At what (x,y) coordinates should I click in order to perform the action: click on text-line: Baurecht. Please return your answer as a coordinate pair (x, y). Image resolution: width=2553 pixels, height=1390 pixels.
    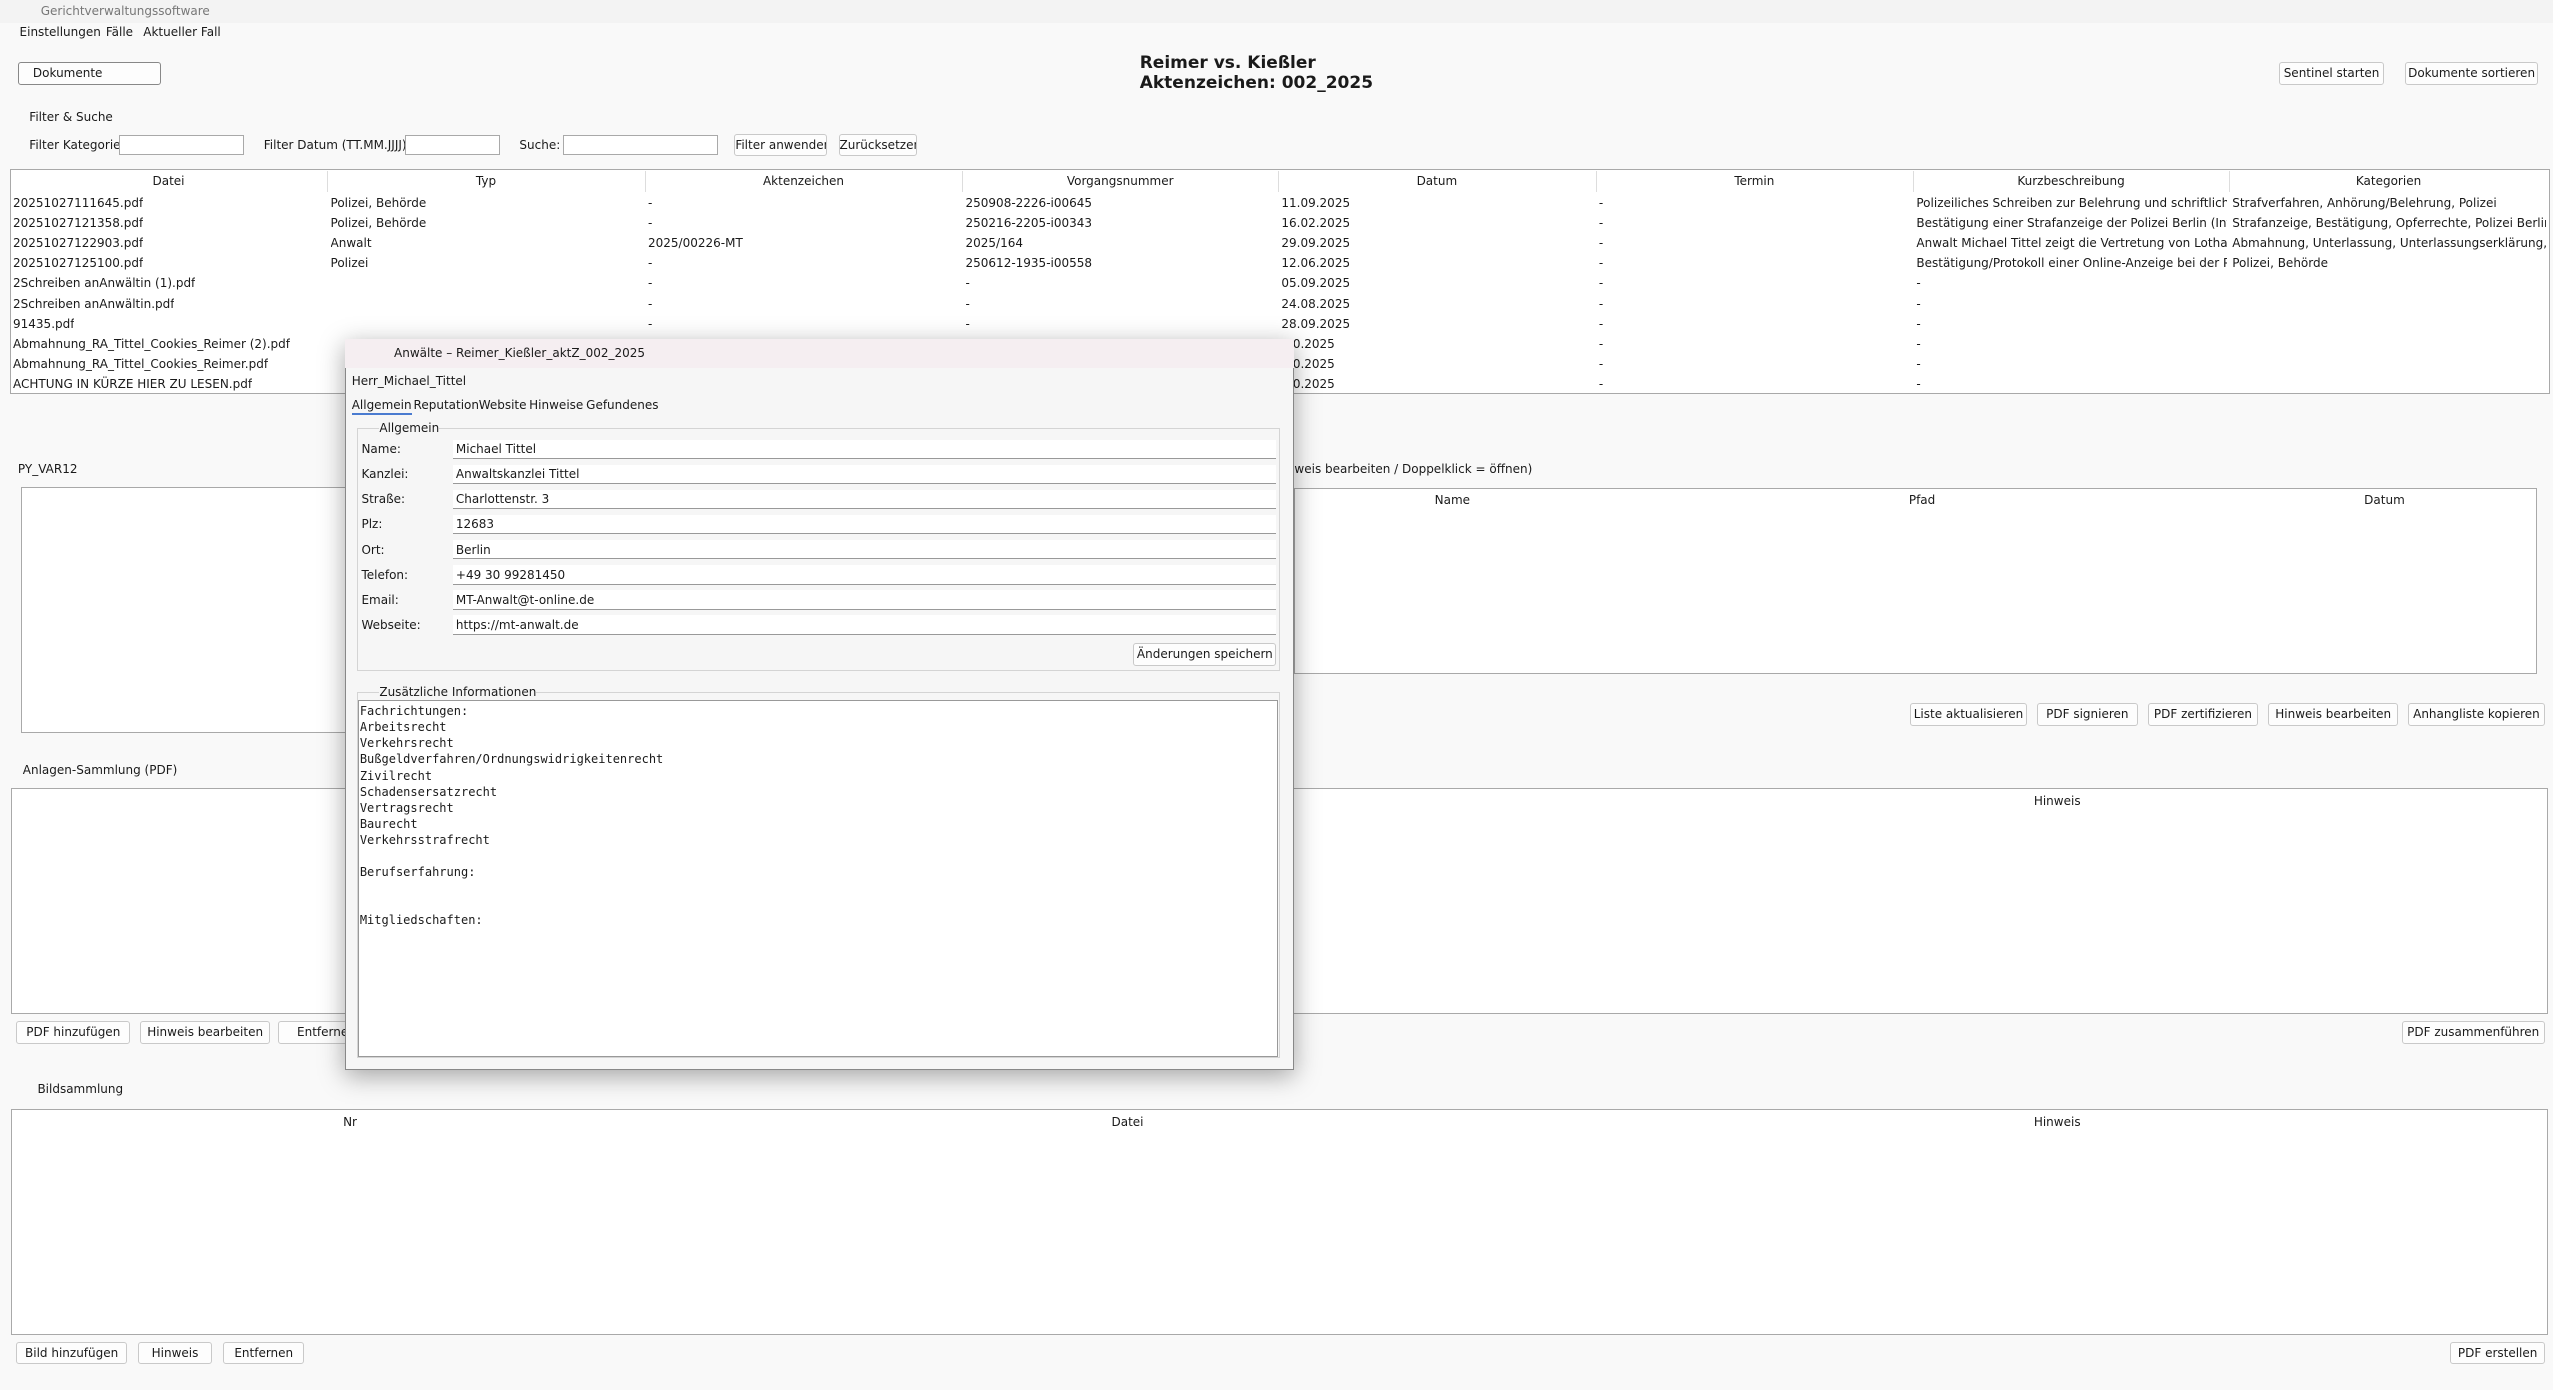
    Looking at the image, I should click on (388, 823).